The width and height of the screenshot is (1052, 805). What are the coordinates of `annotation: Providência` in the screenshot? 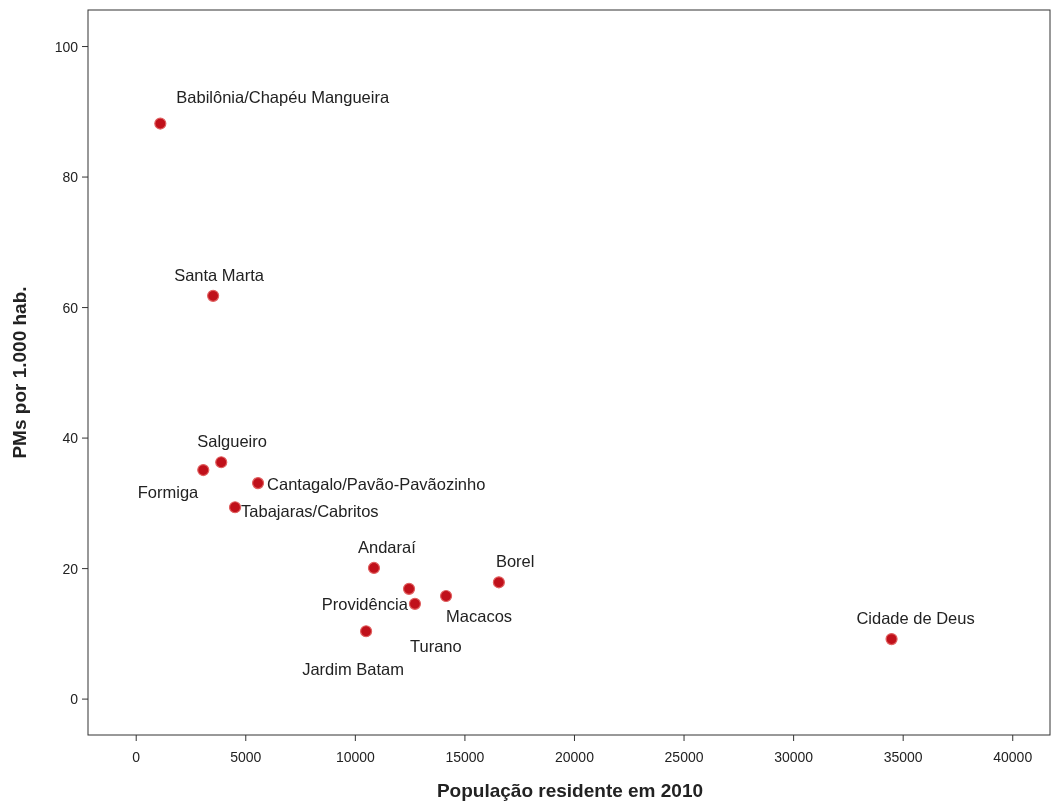 It's located at (365, 603).